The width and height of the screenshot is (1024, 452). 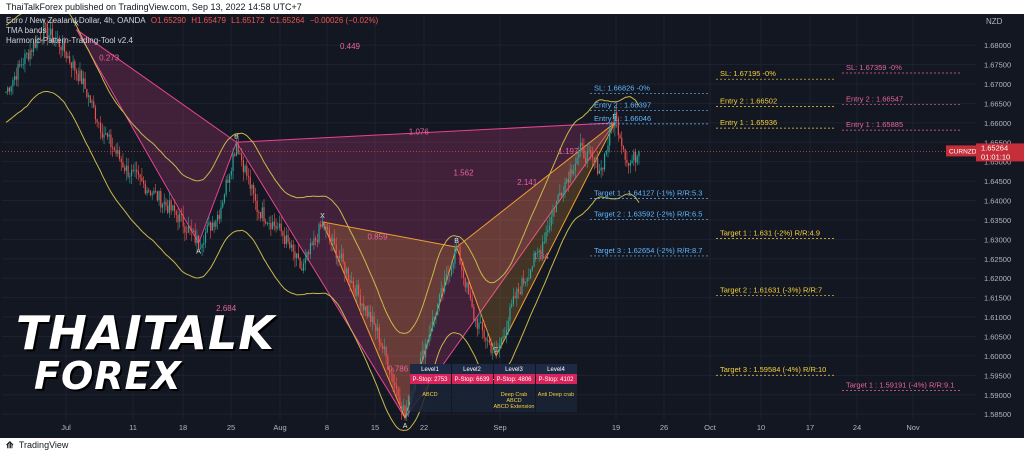 I want to click on time-tick-label: Nov, so click(x=913, y=427).